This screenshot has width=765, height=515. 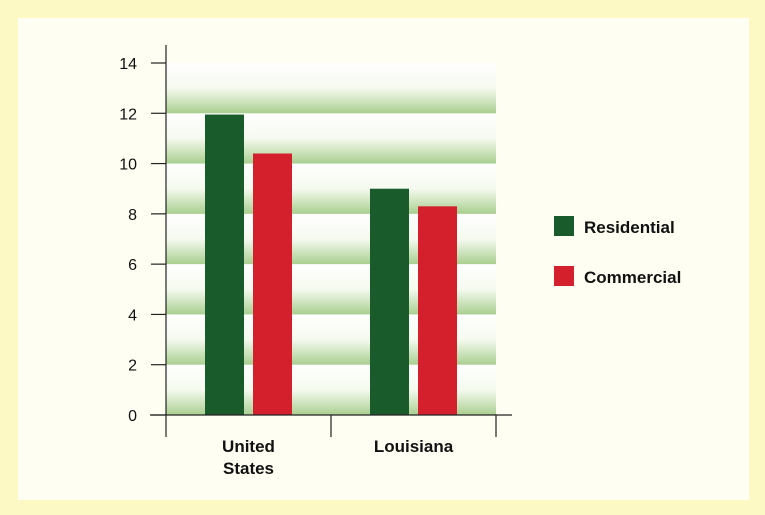 I want to click on y-tick-label: 14, so click(x=128, y=64).